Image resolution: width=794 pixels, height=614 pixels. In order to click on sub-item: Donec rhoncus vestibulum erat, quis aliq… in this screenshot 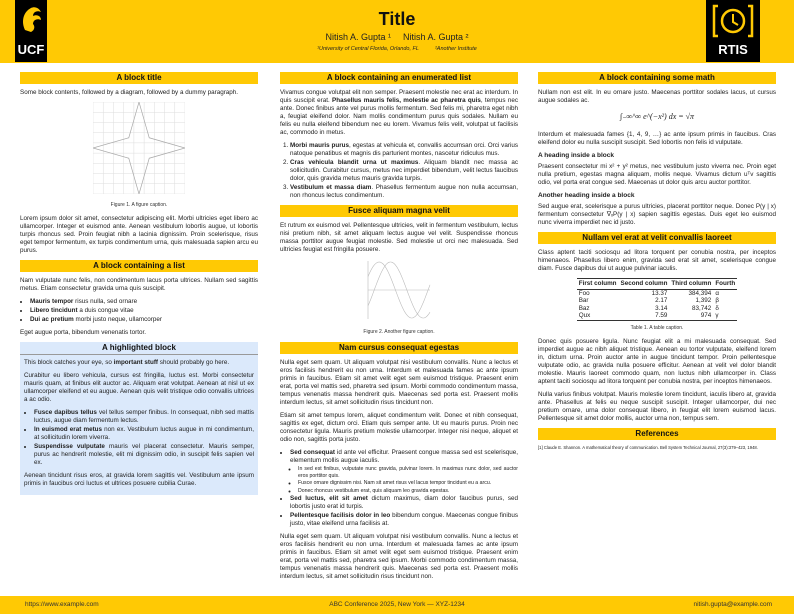, I will do `click(408, 491)`.